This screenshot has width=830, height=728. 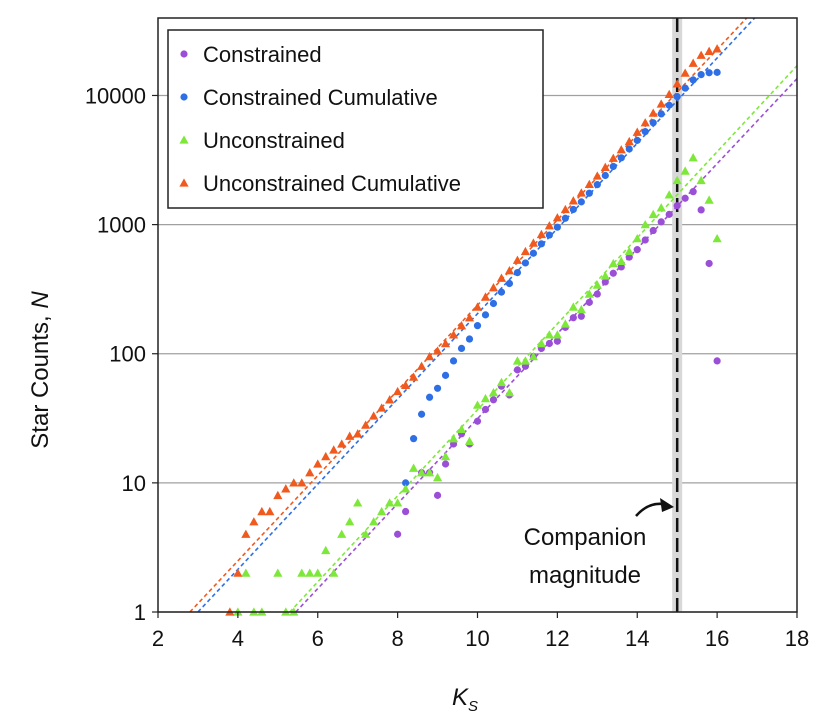 What do you see at coordinates (262, 54) in the screenshot?
I see `legend-label: Constrained` at bounding box center [262, 54].